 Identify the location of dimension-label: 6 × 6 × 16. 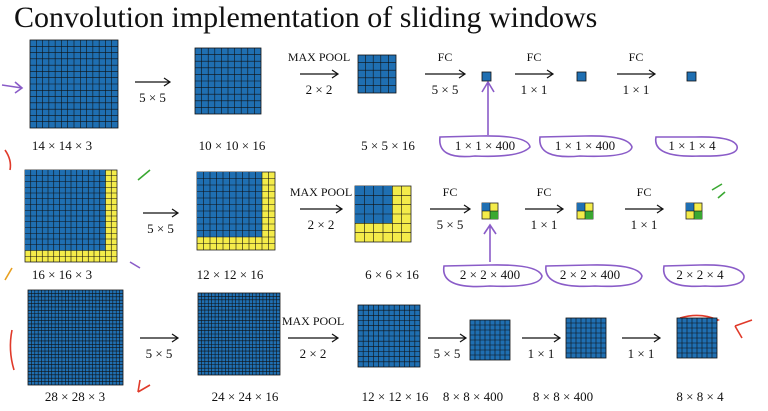
(392, 274).